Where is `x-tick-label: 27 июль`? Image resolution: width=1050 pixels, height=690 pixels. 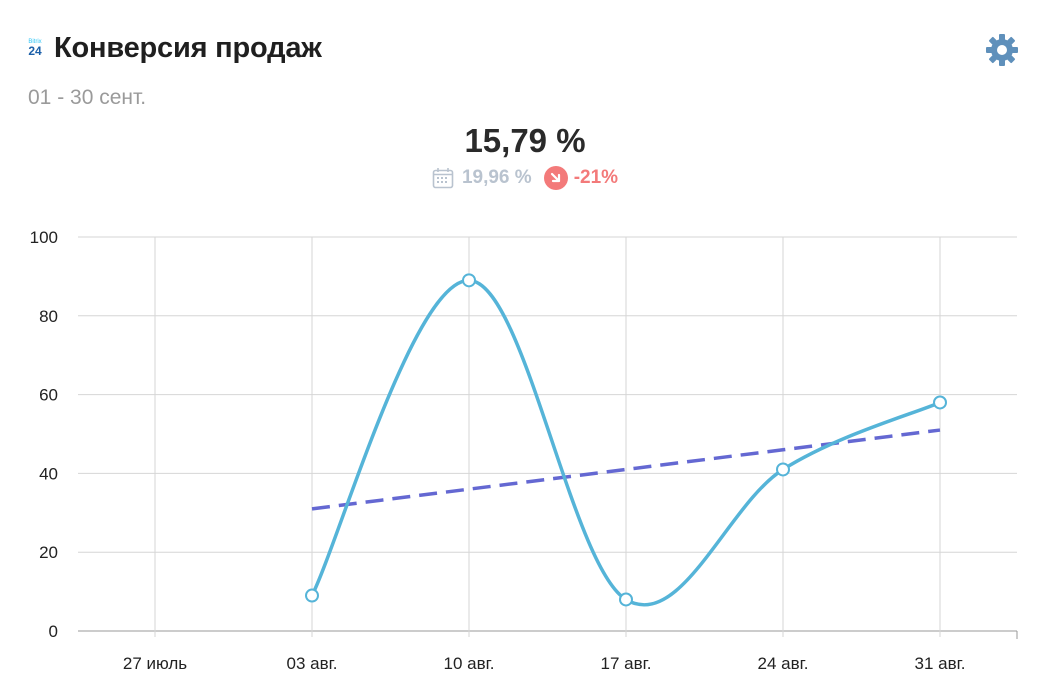 x-tick-label: 27 июль is located at coordinates (155, 663).